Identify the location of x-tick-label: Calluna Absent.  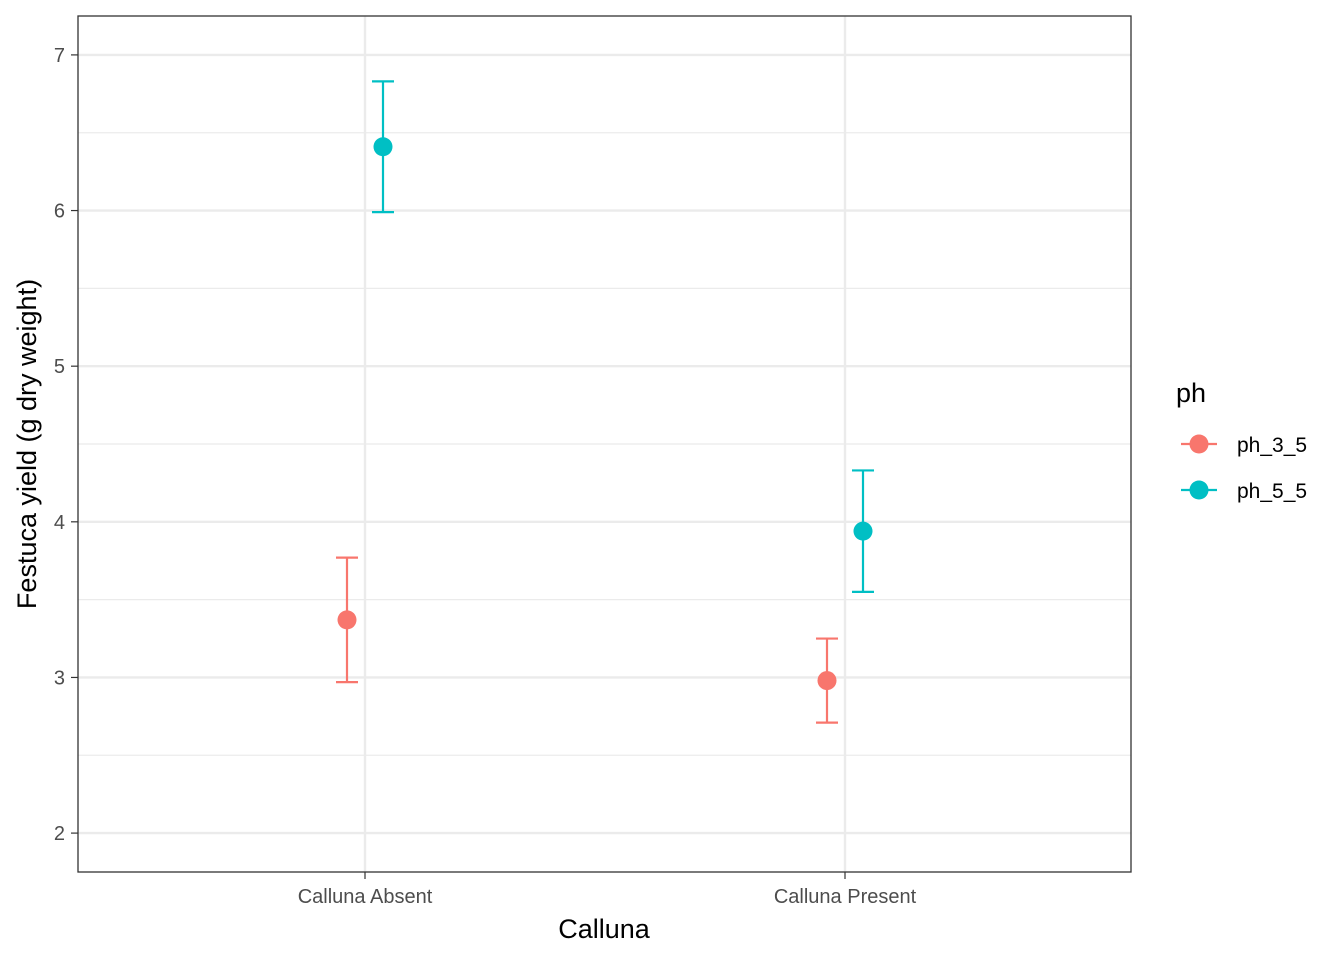
(365, 897).